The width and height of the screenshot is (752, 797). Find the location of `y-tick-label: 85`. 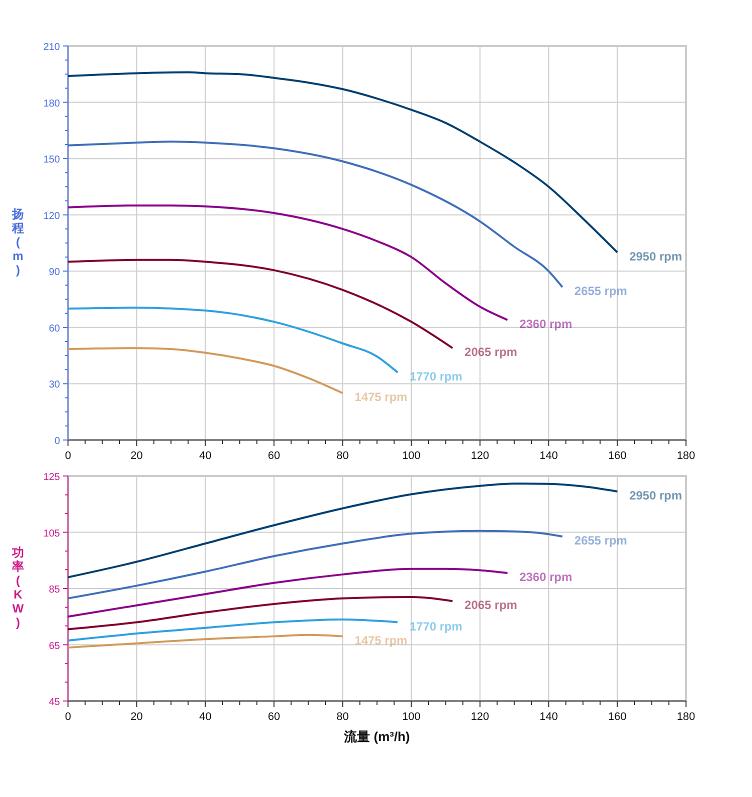

y-tick-label: 85 is located at coordinates (54, 590).